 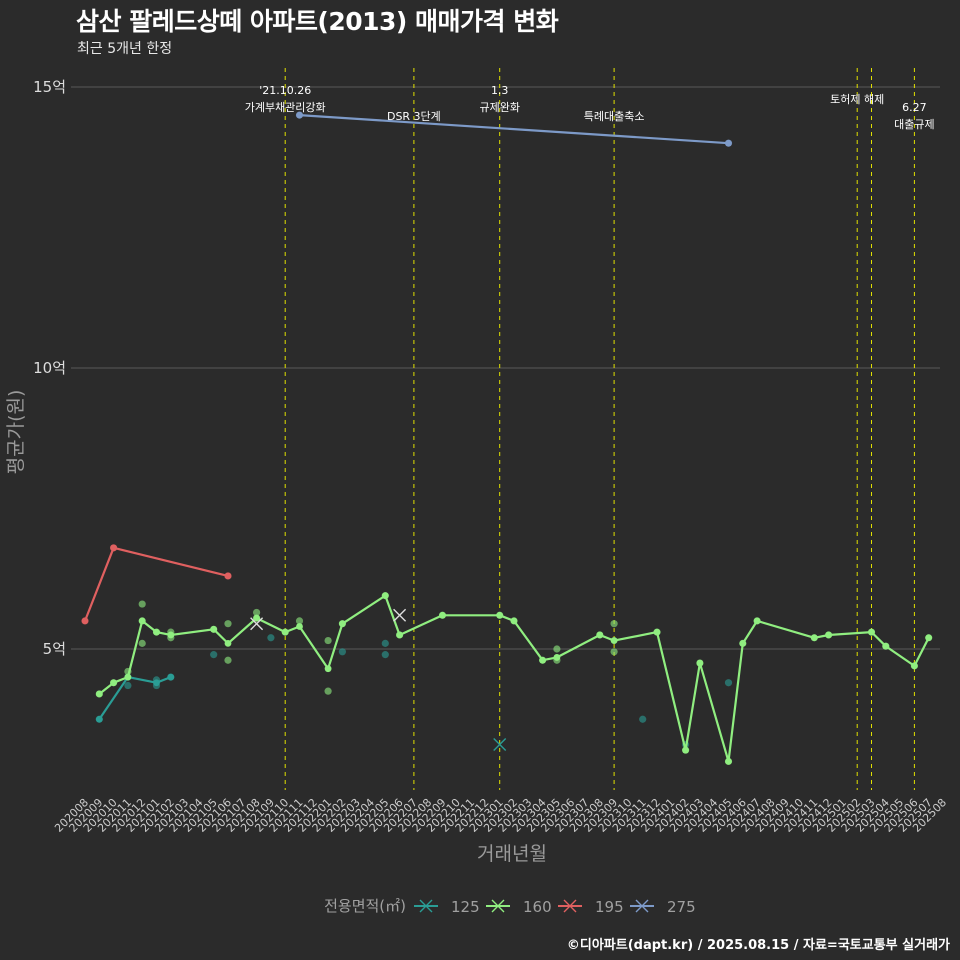 What do you see at coordinates (614, 116) in the screenshot?
I see `event-name-label: 특례대출축소` at bounding box center [614, 116].